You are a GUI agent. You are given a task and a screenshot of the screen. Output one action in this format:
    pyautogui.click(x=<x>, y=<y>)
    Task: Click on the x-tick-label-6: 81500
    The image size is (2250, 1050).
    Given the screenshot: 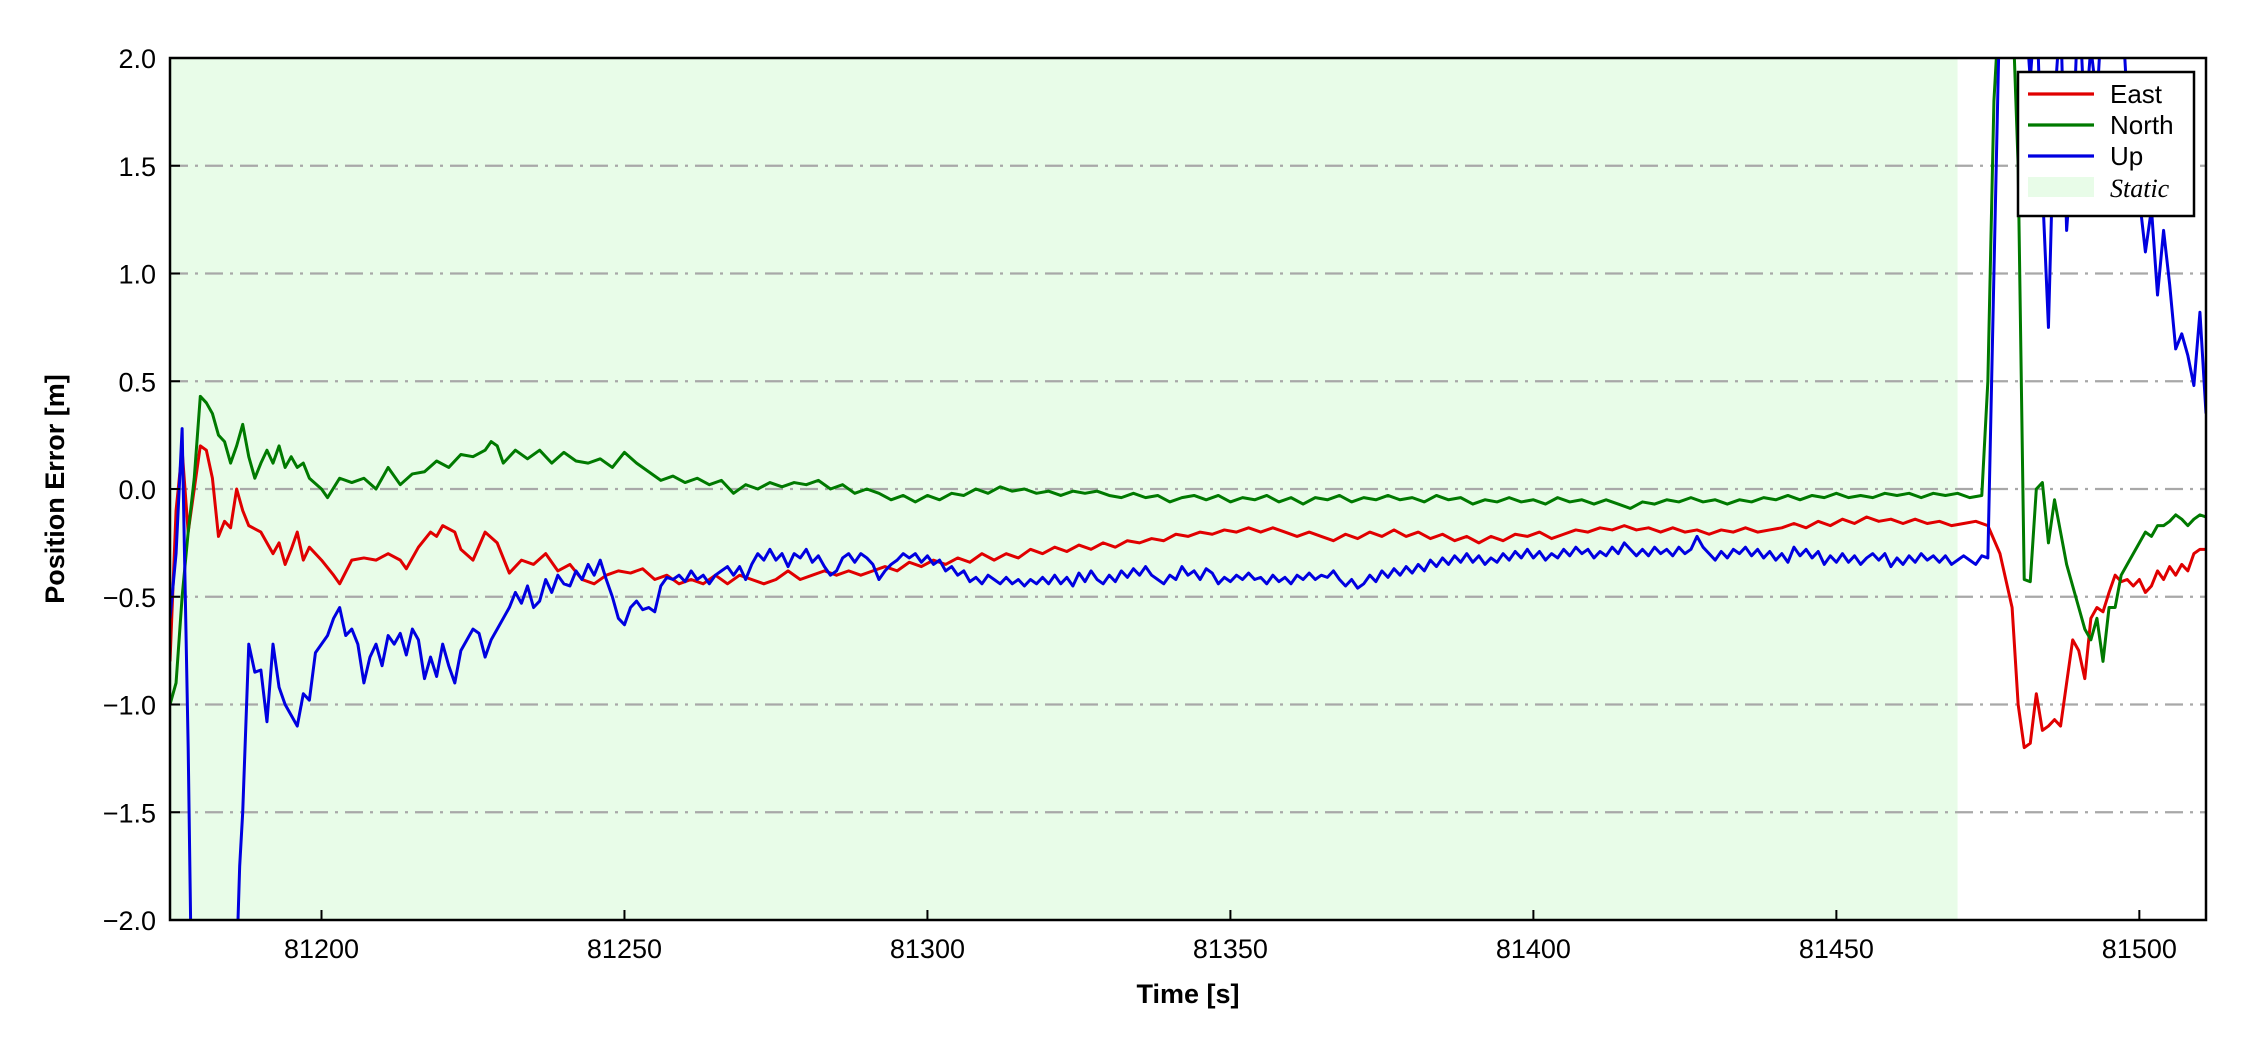 What is the action you would take?
    pyautogui.click(x=2139, y=949)
    